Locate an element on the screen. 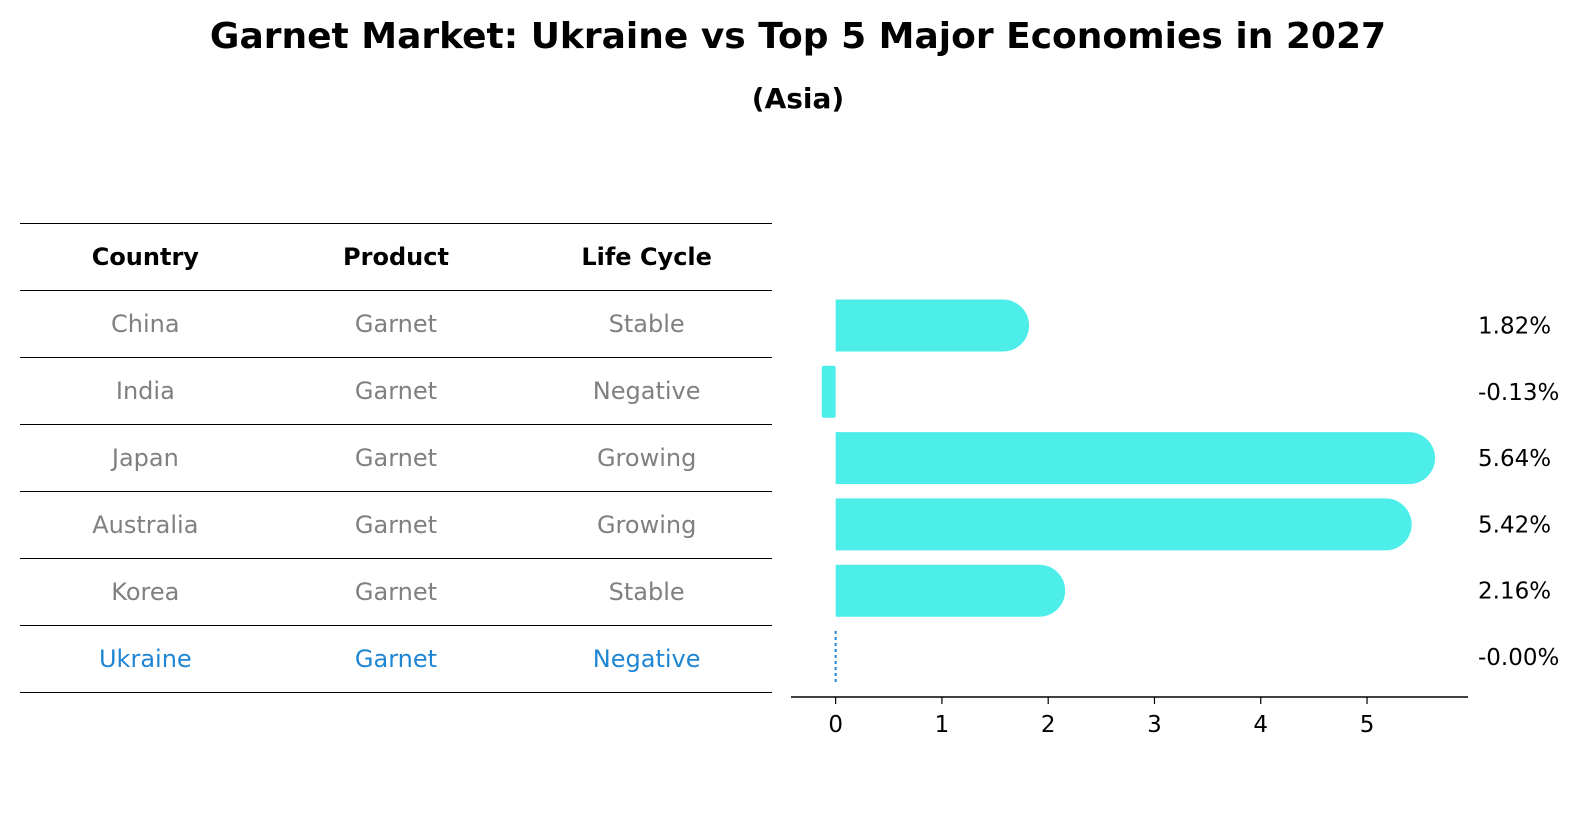  table-row: Korea Garnet Stable is located at coordinates (396, 592).